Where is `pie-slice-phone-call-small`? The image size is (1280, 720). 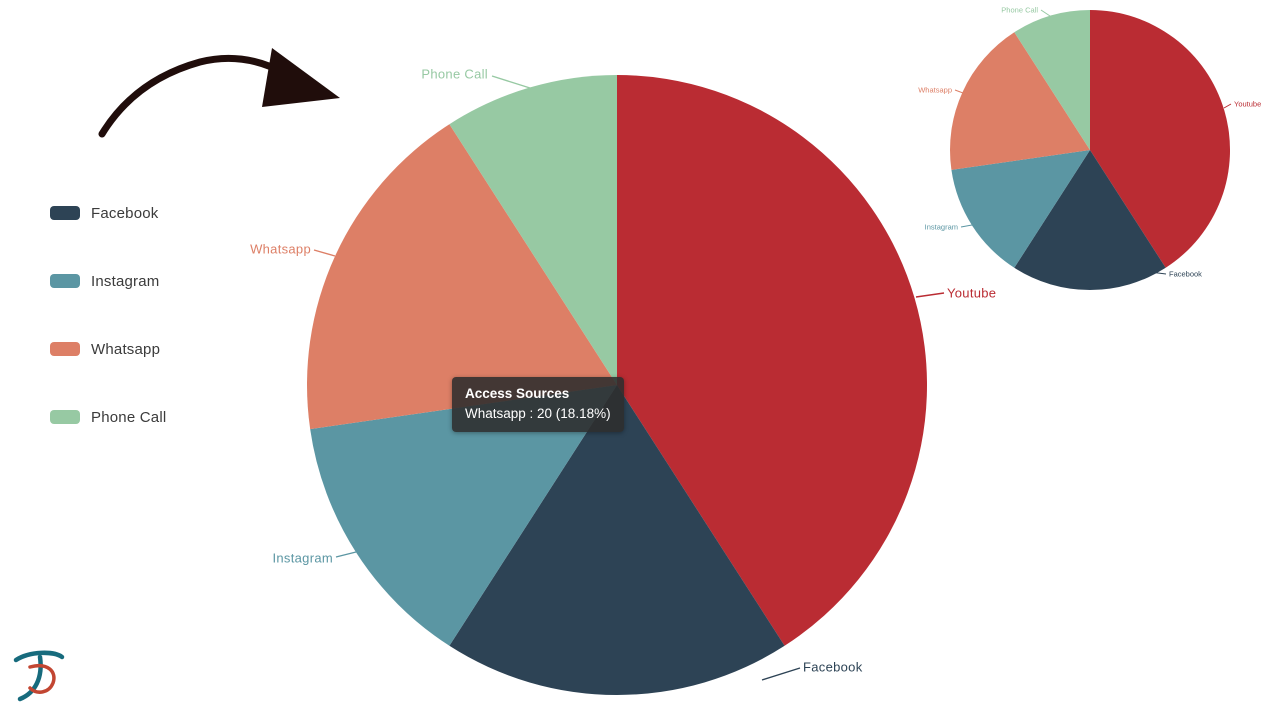 pie-slice-phone-call-small is located at coordinates (1052, 80).